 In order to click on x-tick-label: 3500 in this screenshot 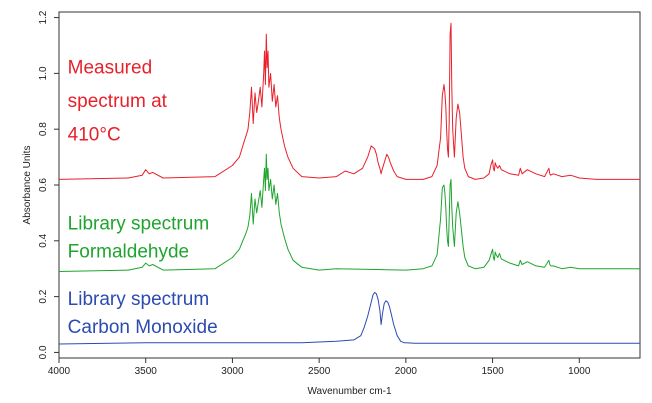, I will do `click(146, 371)`.